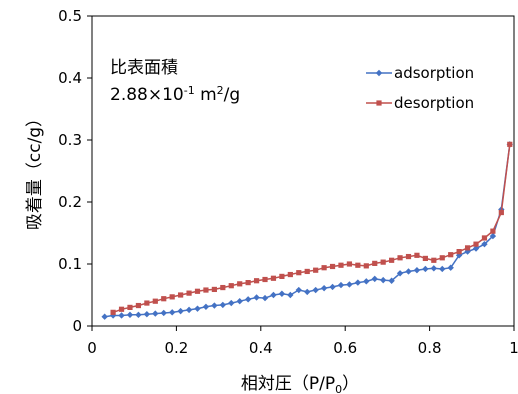 The image size is (518, 394). I want to click on y-tick-label: 0.1, so click(70, 264).